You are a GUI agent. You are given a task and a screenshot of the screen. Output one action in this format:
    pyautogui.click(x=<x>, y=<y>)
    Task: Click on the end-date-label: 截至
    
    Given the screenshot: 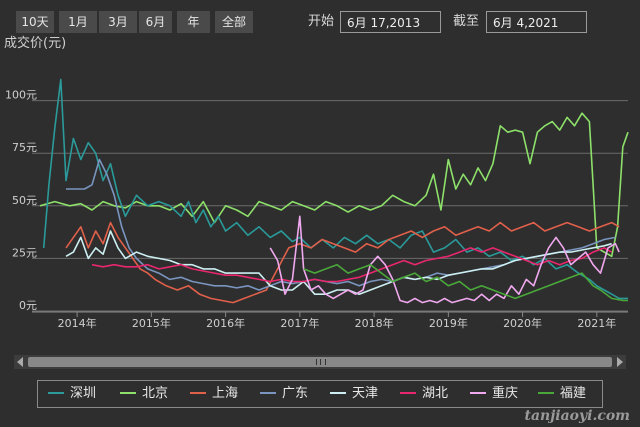 What is the action you would take?
    pyautogui.click(x=466, y=21)
    